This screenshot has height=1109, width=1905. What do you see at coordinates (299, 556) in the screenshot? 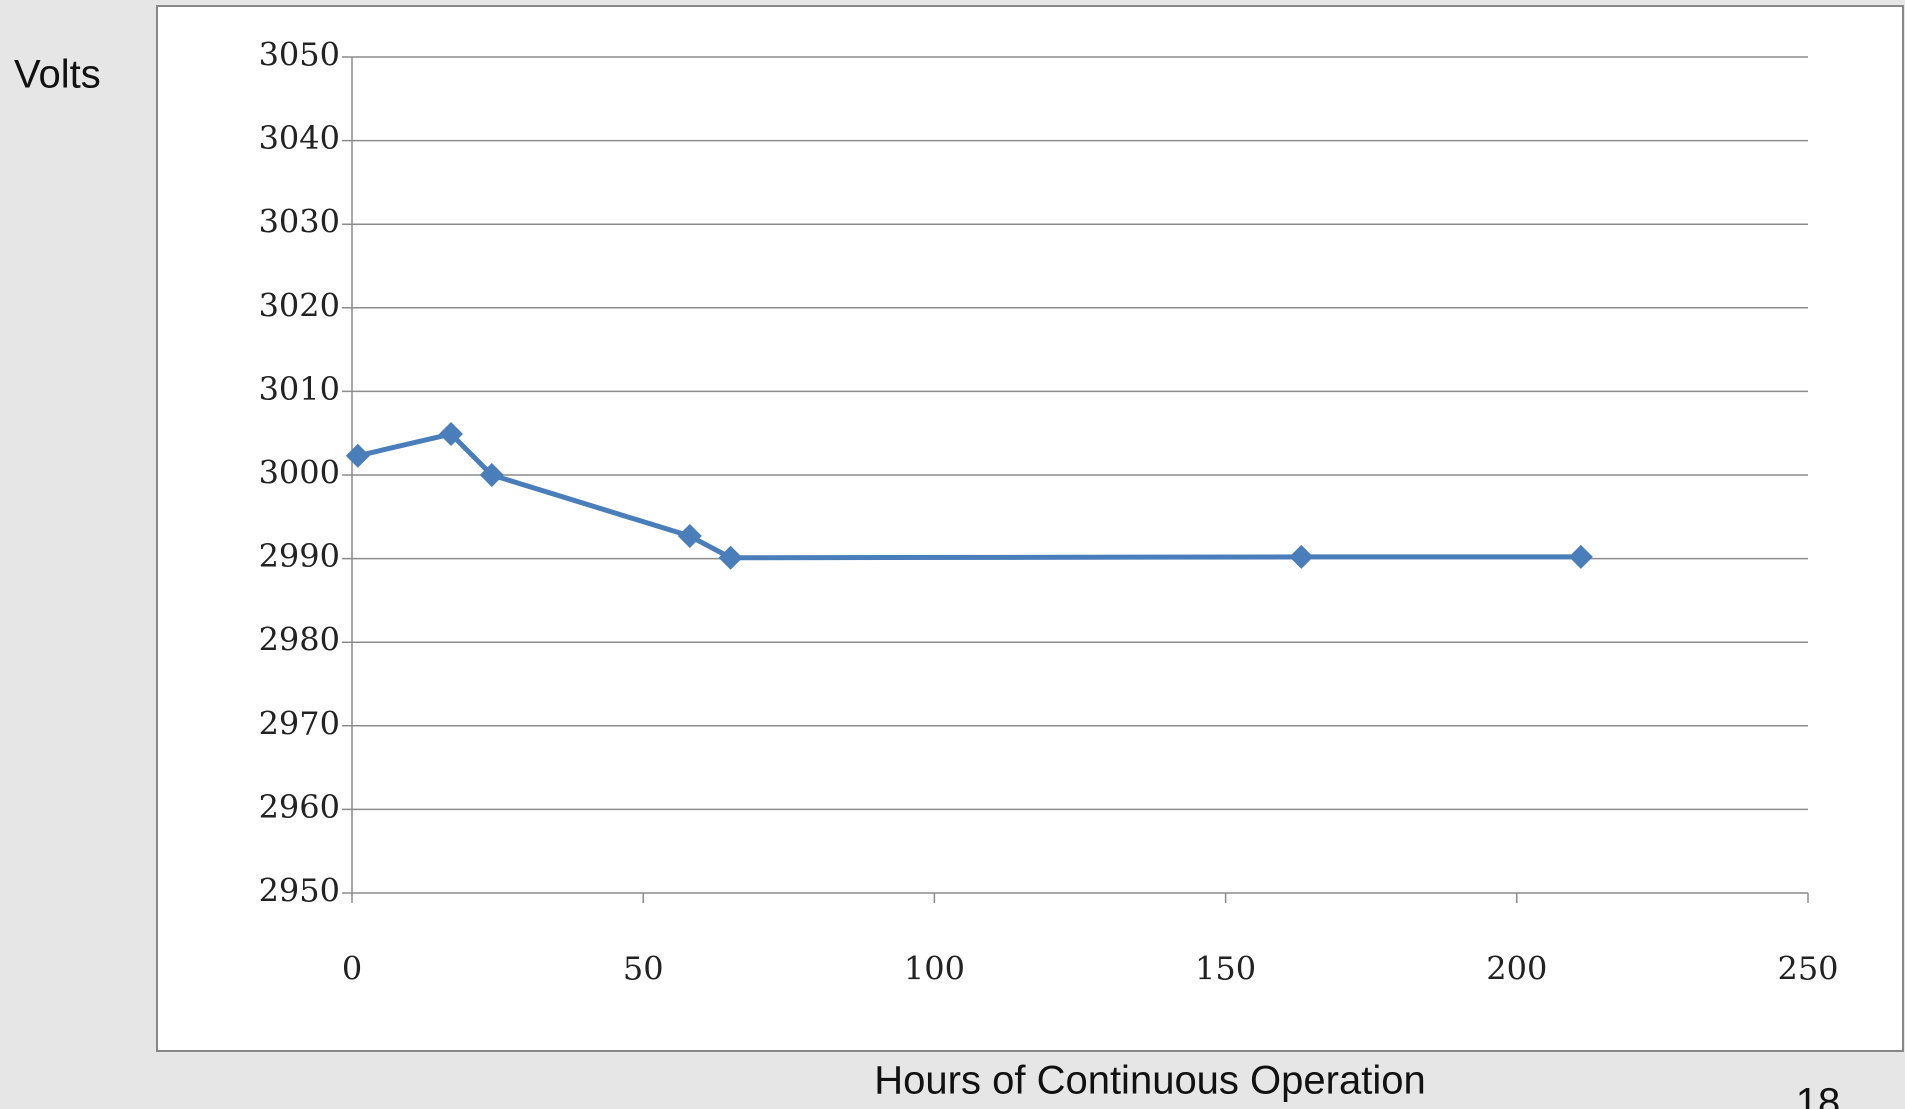
I see `y-tick-label: 2990` at bounding box center [299, 556].